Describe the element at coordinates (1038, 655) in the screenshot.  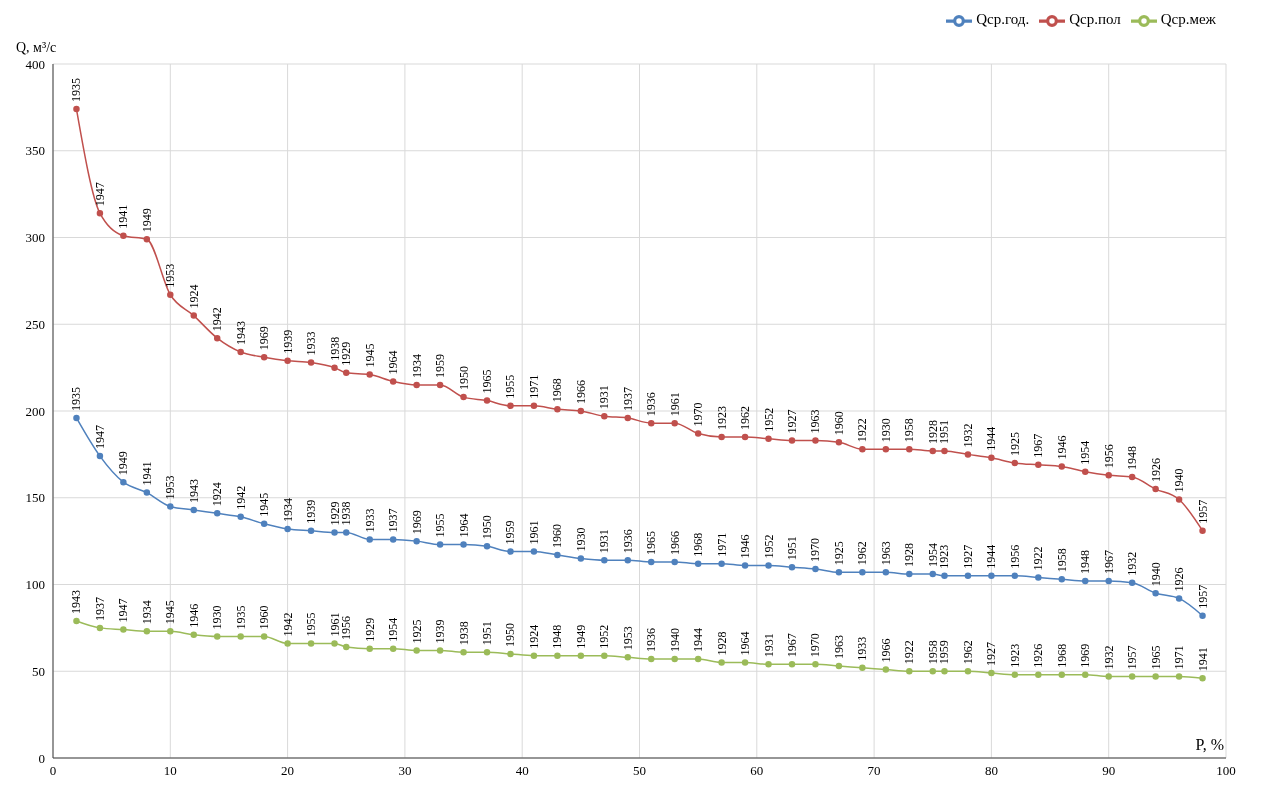
I see `annotation: 1926` at that location.